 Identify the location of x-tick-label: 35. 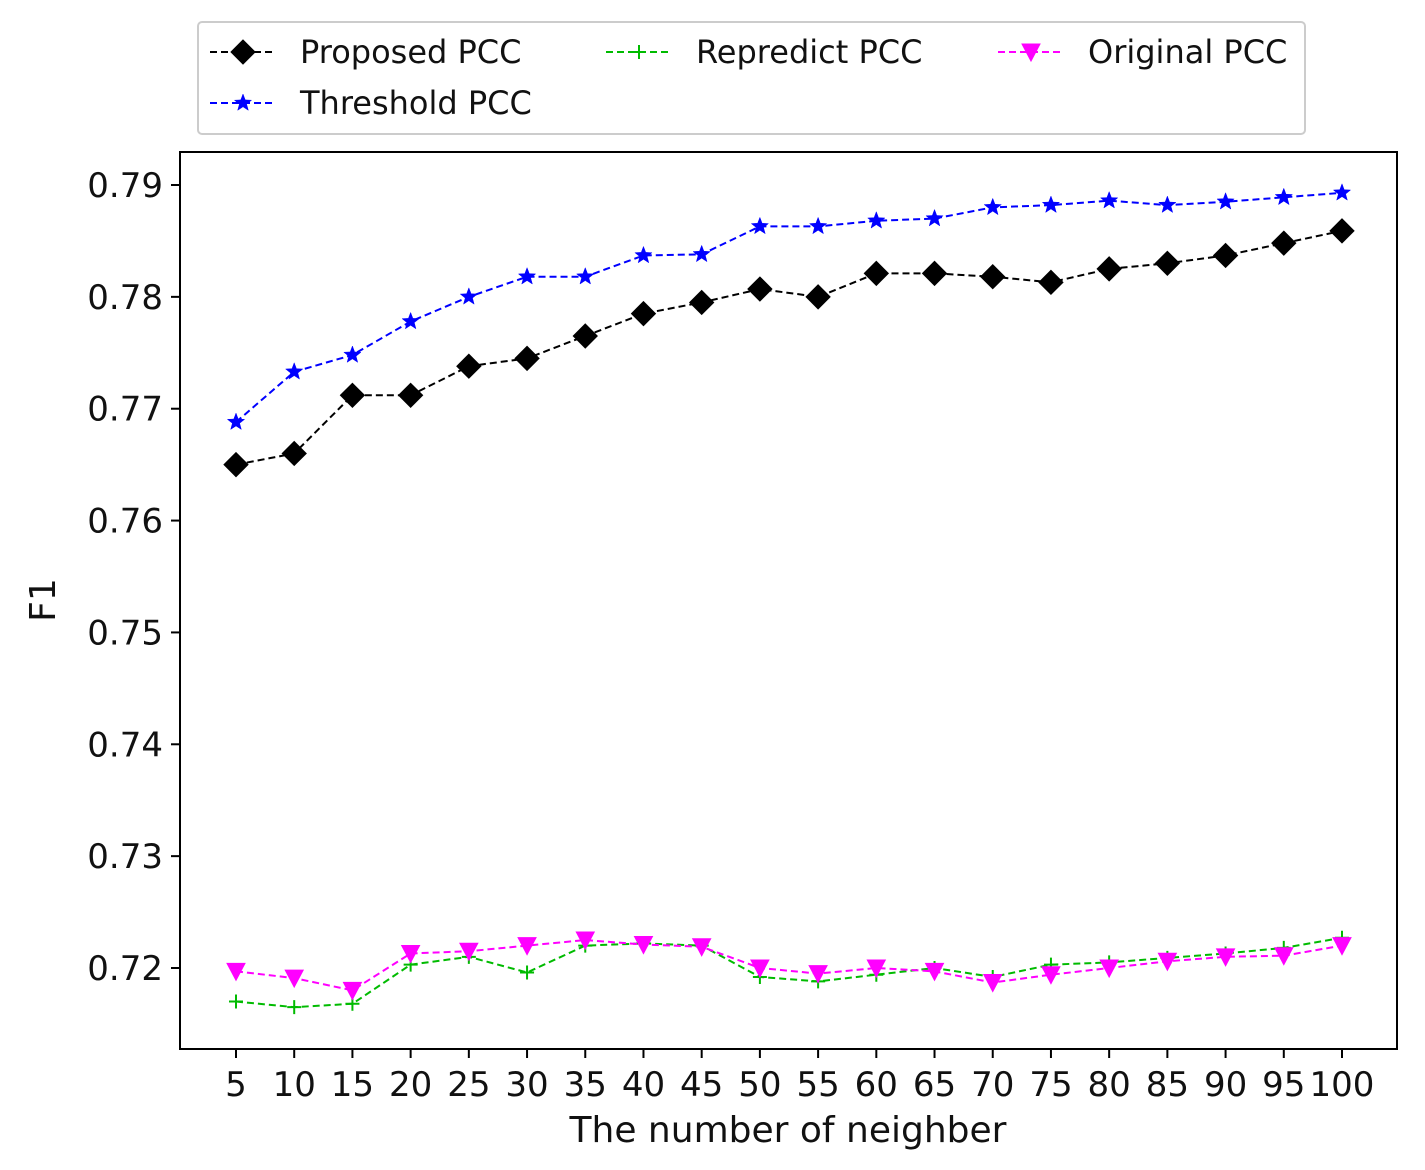
(585, 1085).